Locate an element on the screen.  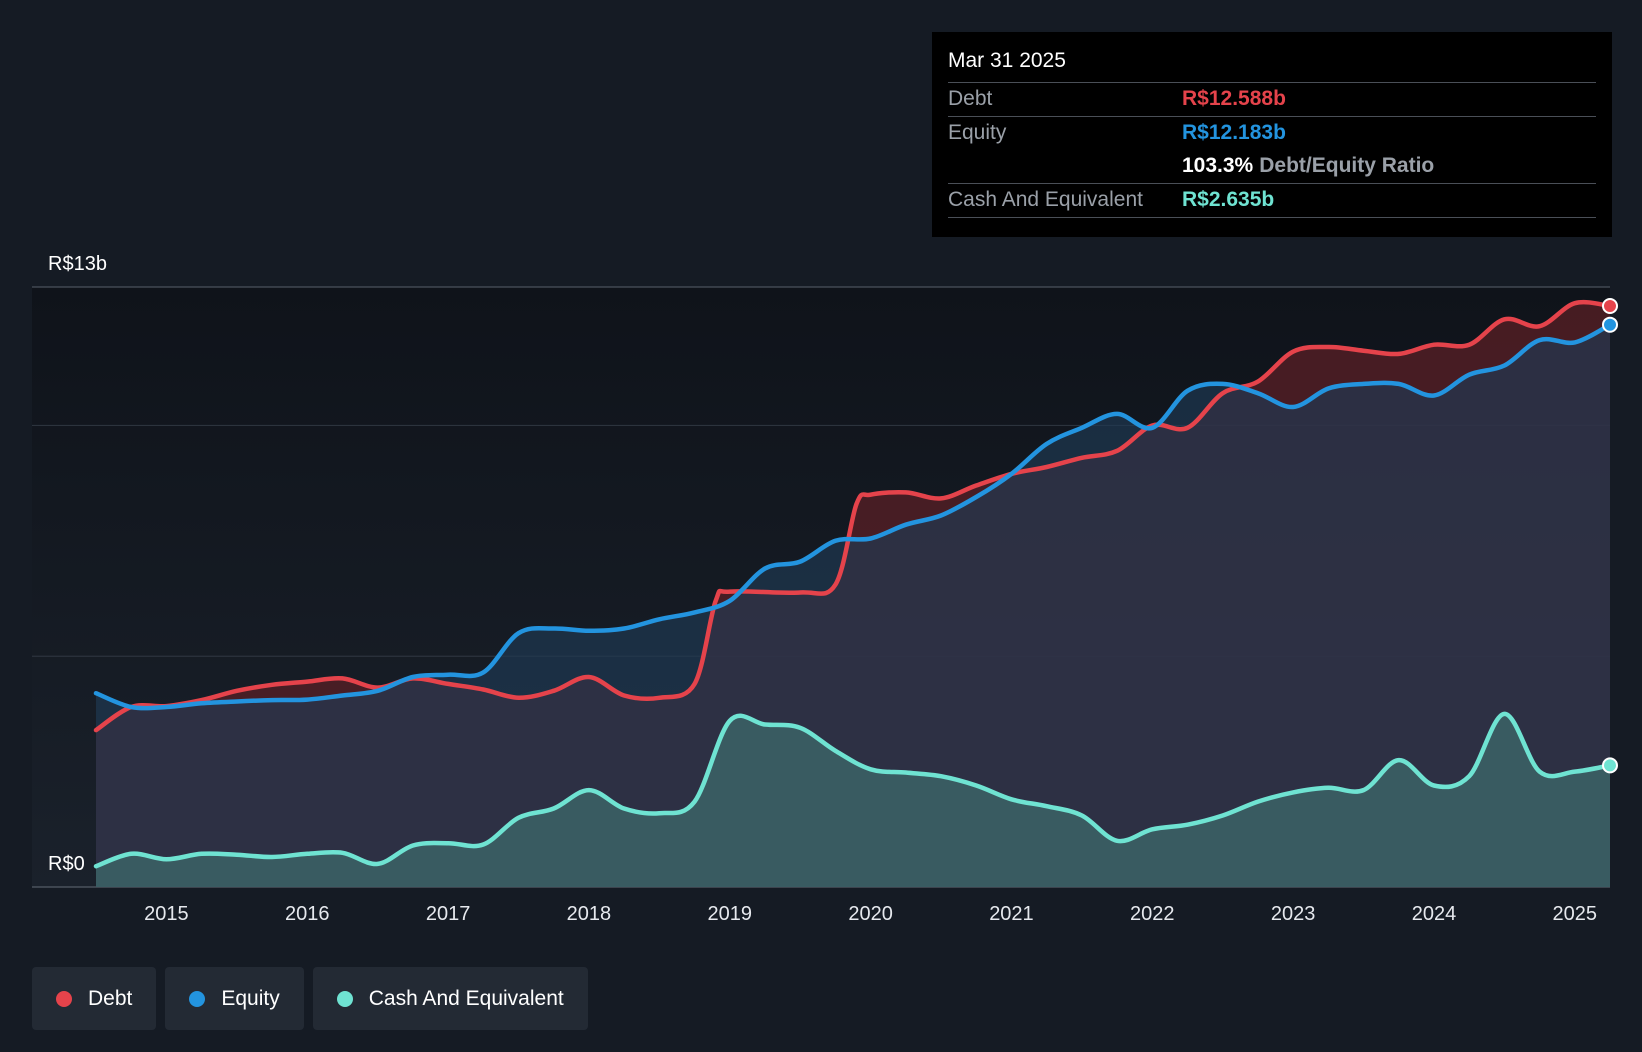
tooltip-cash-label: Cash And Equivalent is located at coordinates (1045, 199).